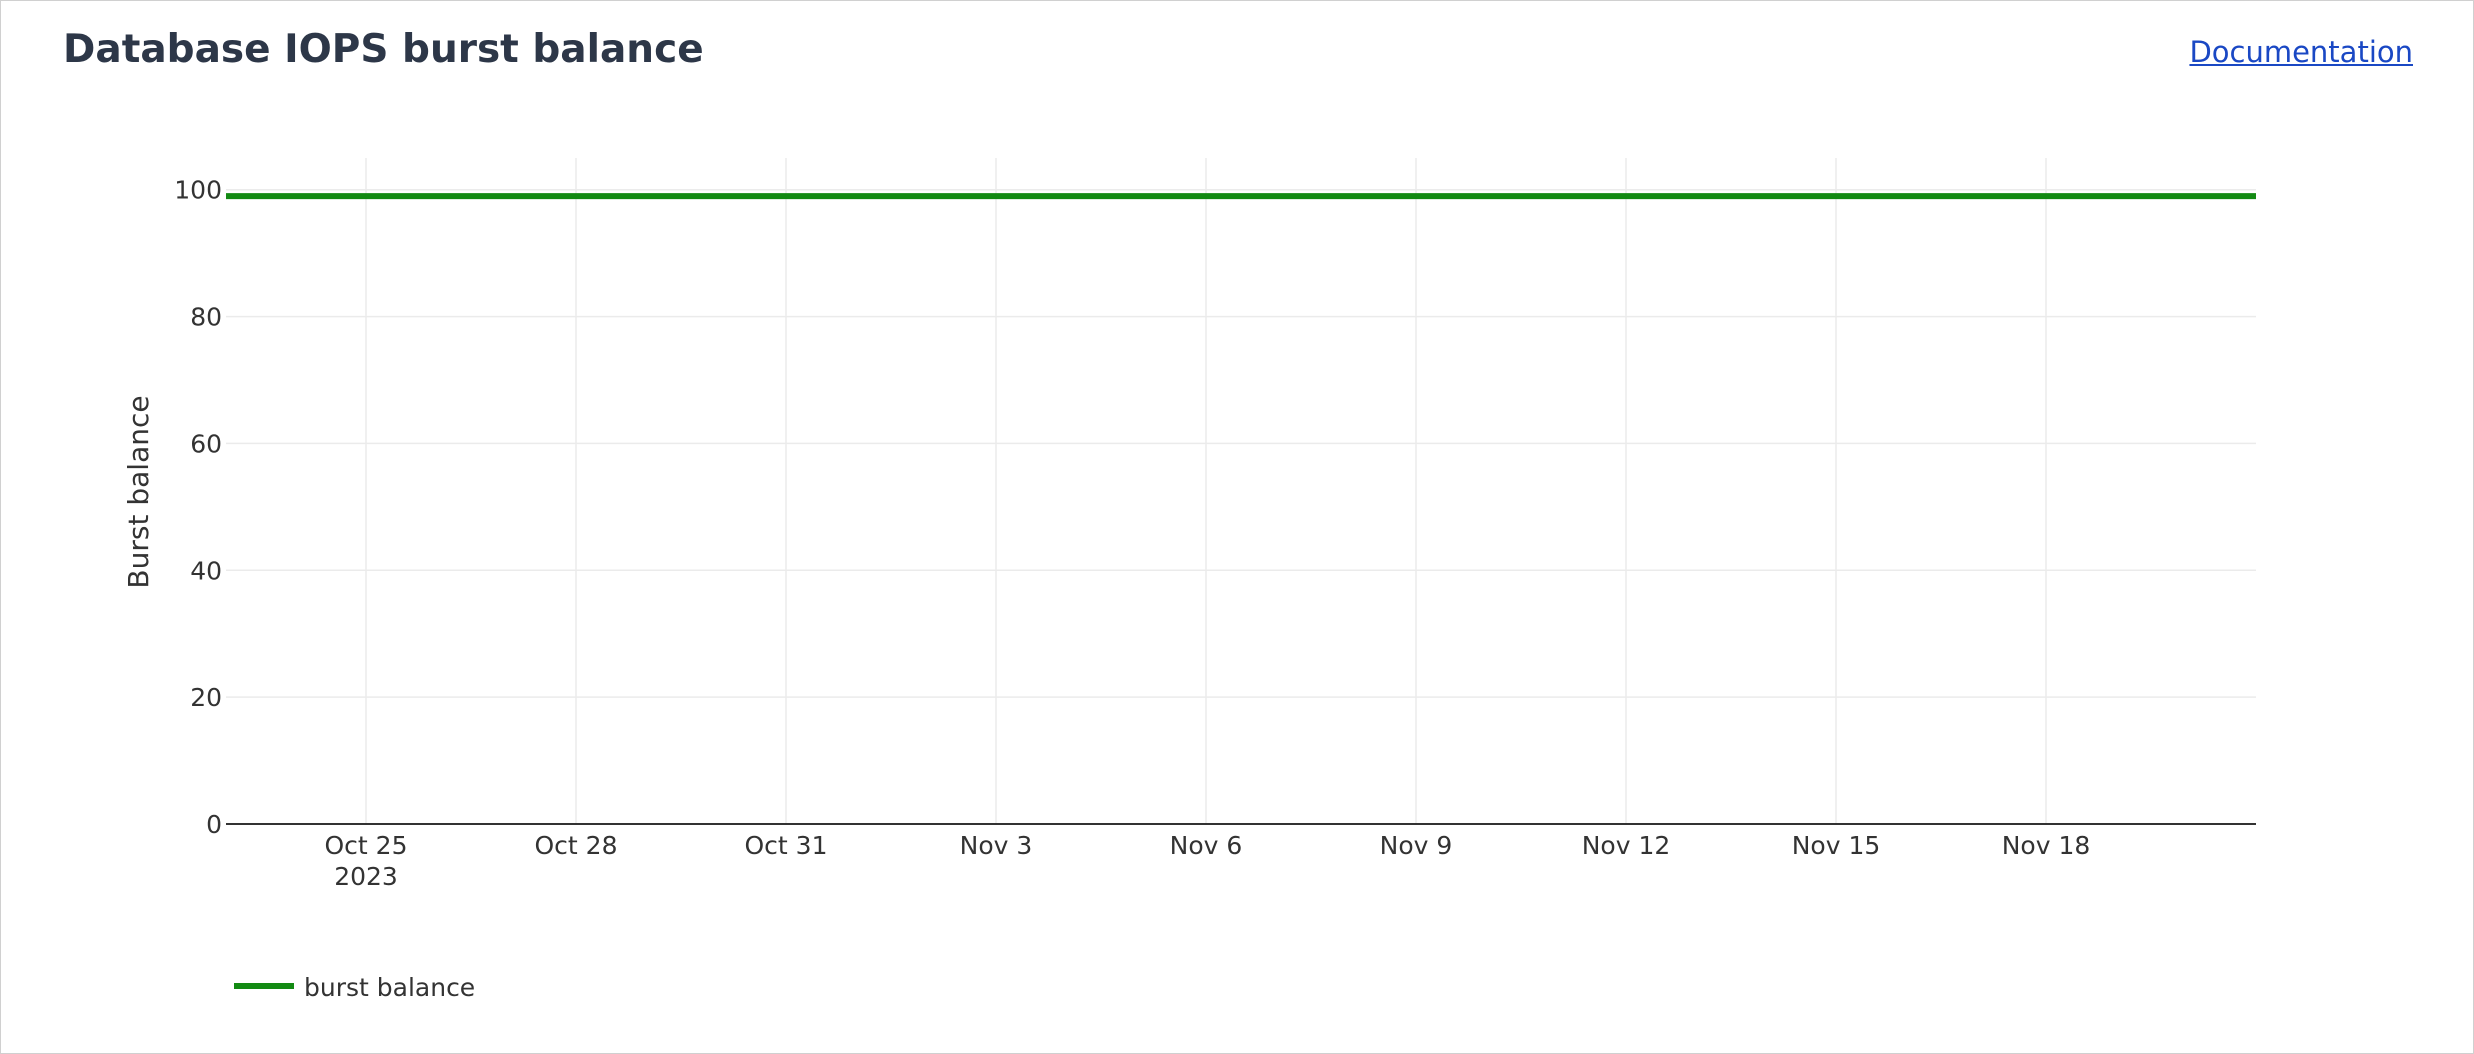 This screenshot has height=1054, width=2474. Describe the element at coordinates (206, 443) in the screenshot. I see `y-tick-label-60: 60` at that location.